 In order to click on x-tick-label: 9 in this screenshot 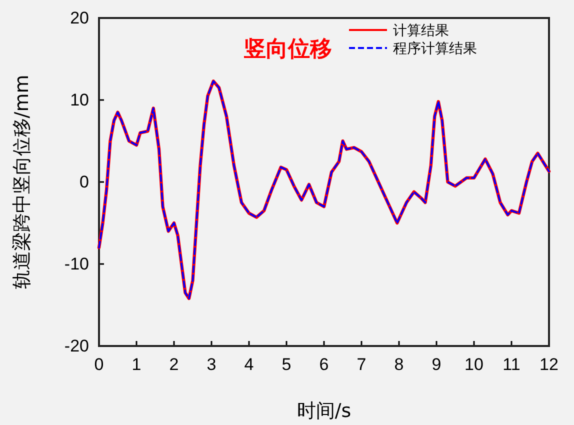, I will do `click(437, 364)`.